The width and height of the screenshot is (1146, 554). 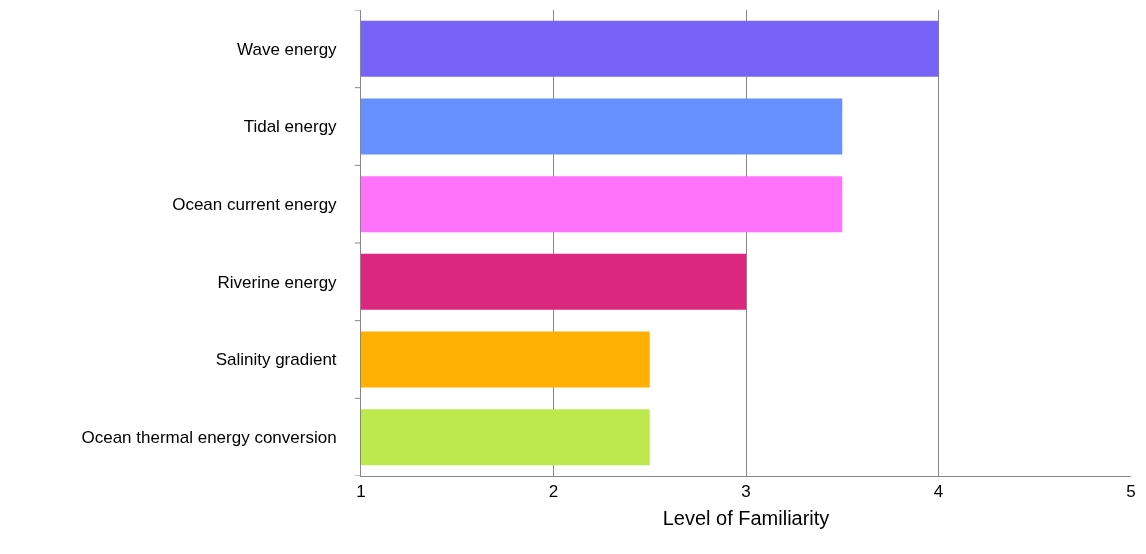 What do you see at coordinates (287, 49) in the screenshot?
I see `y-tick-label: Wave energy` at bounding box center [287, 49].